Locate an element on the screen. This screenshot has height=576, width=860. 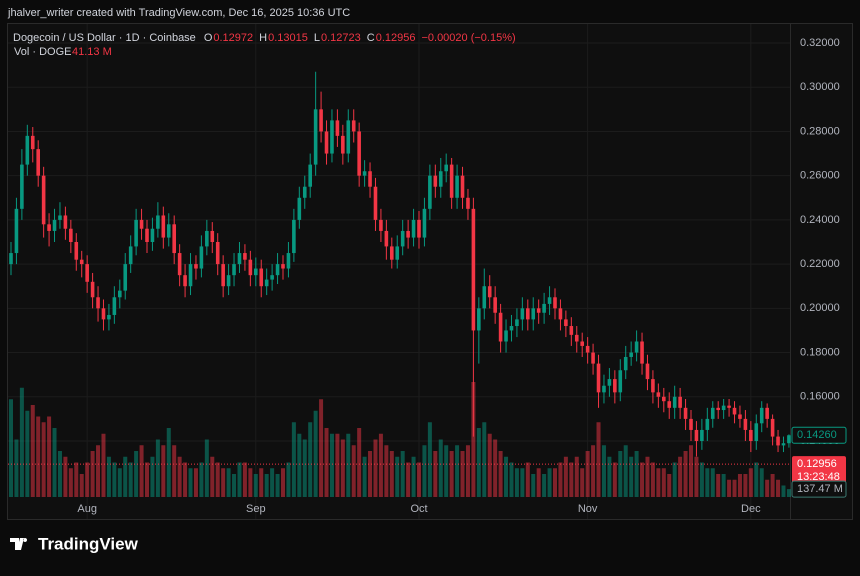
y-tick-label: 0.18000 is located at coordinates (820, 352).